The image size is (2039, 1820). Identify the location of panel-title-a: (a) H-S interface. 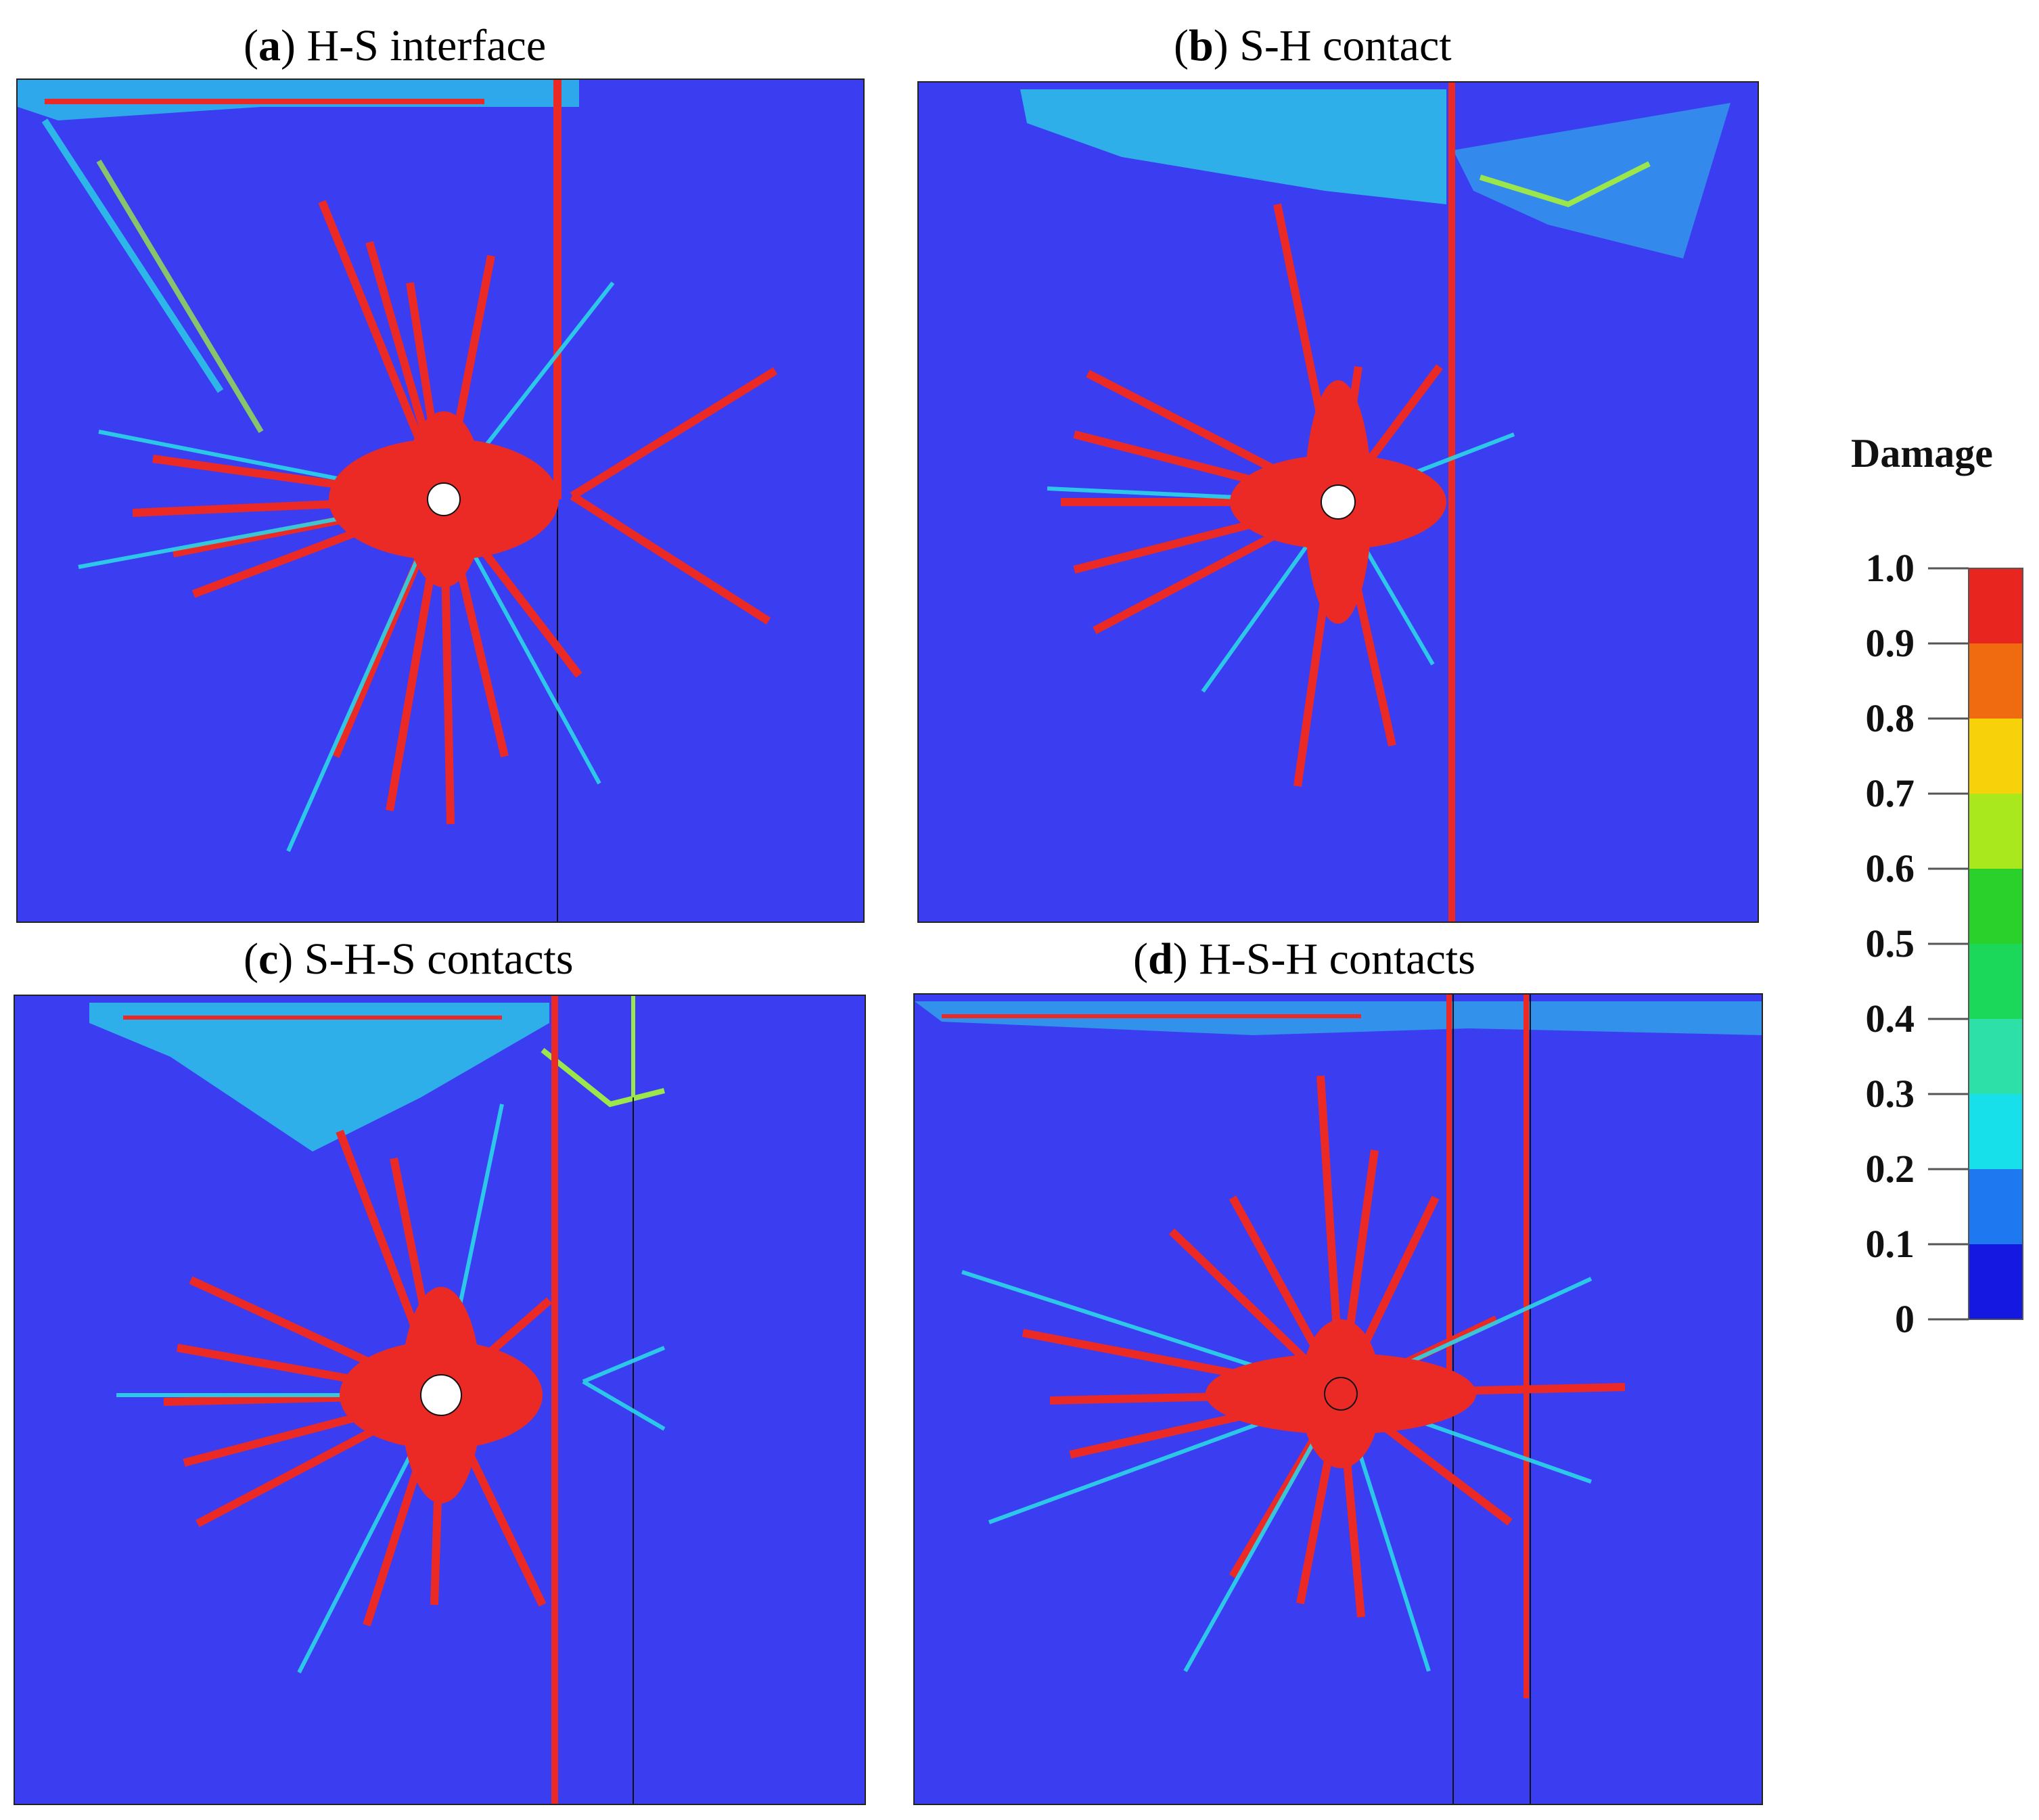
(395, 45).